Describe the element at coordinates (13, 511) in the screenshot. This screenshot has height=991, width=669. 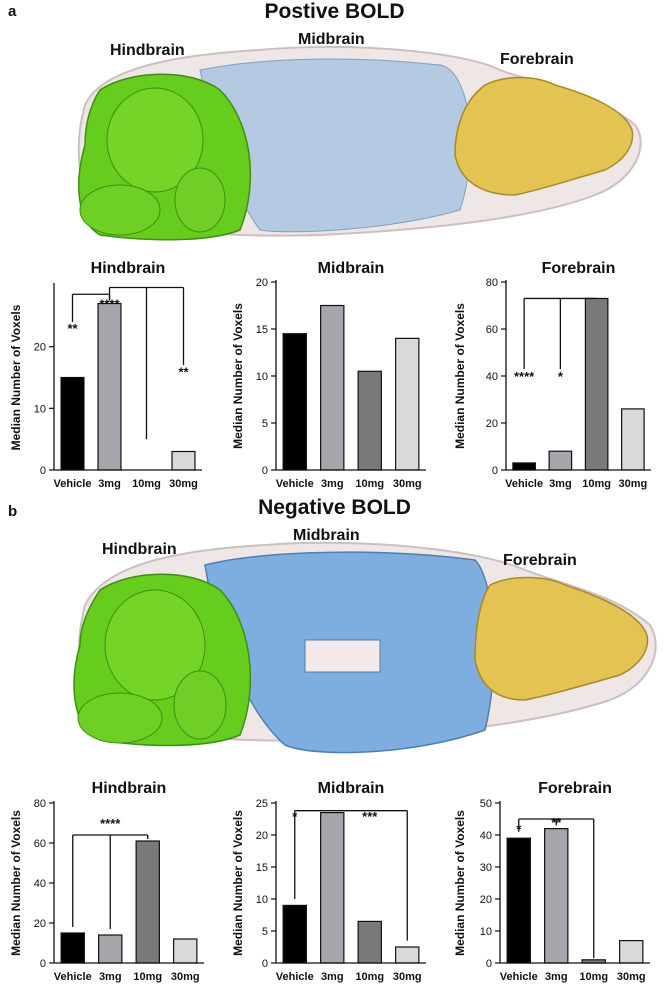
I see `panel-letter-b: b` at that location.